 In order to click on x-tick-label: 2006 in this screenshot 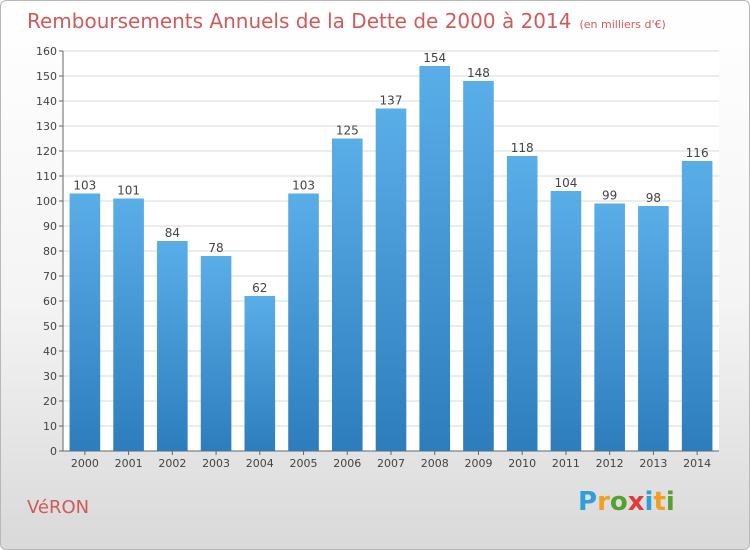, I will do `click(347, 463)`.